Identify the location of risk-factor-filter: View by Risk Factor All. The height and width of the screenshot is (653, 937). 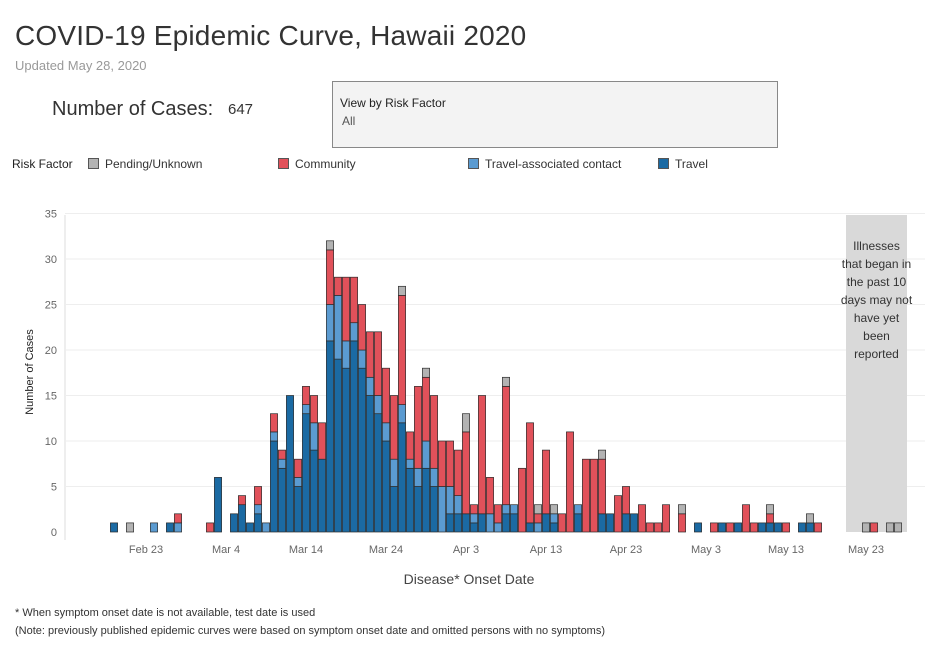
(555, 114).